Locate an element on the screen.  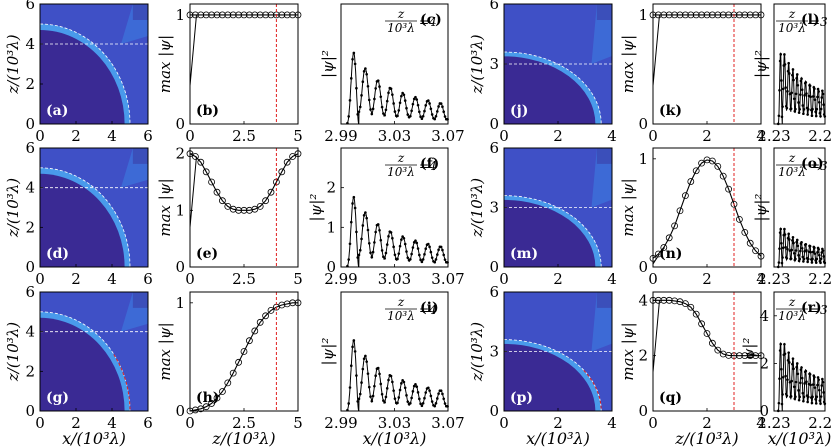
x-tick-label: 0 is located at coordinates (653, 279).